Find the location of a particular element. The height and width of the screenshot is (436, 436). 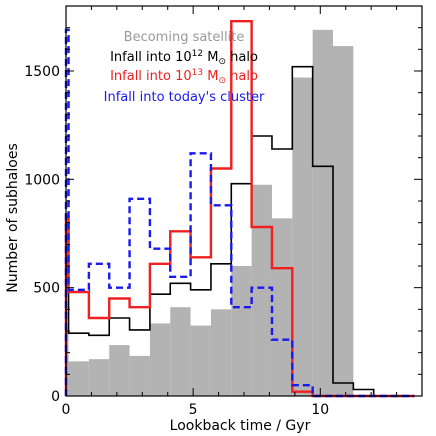

x-tick-label: 10 is located at coordinates (320, 410).